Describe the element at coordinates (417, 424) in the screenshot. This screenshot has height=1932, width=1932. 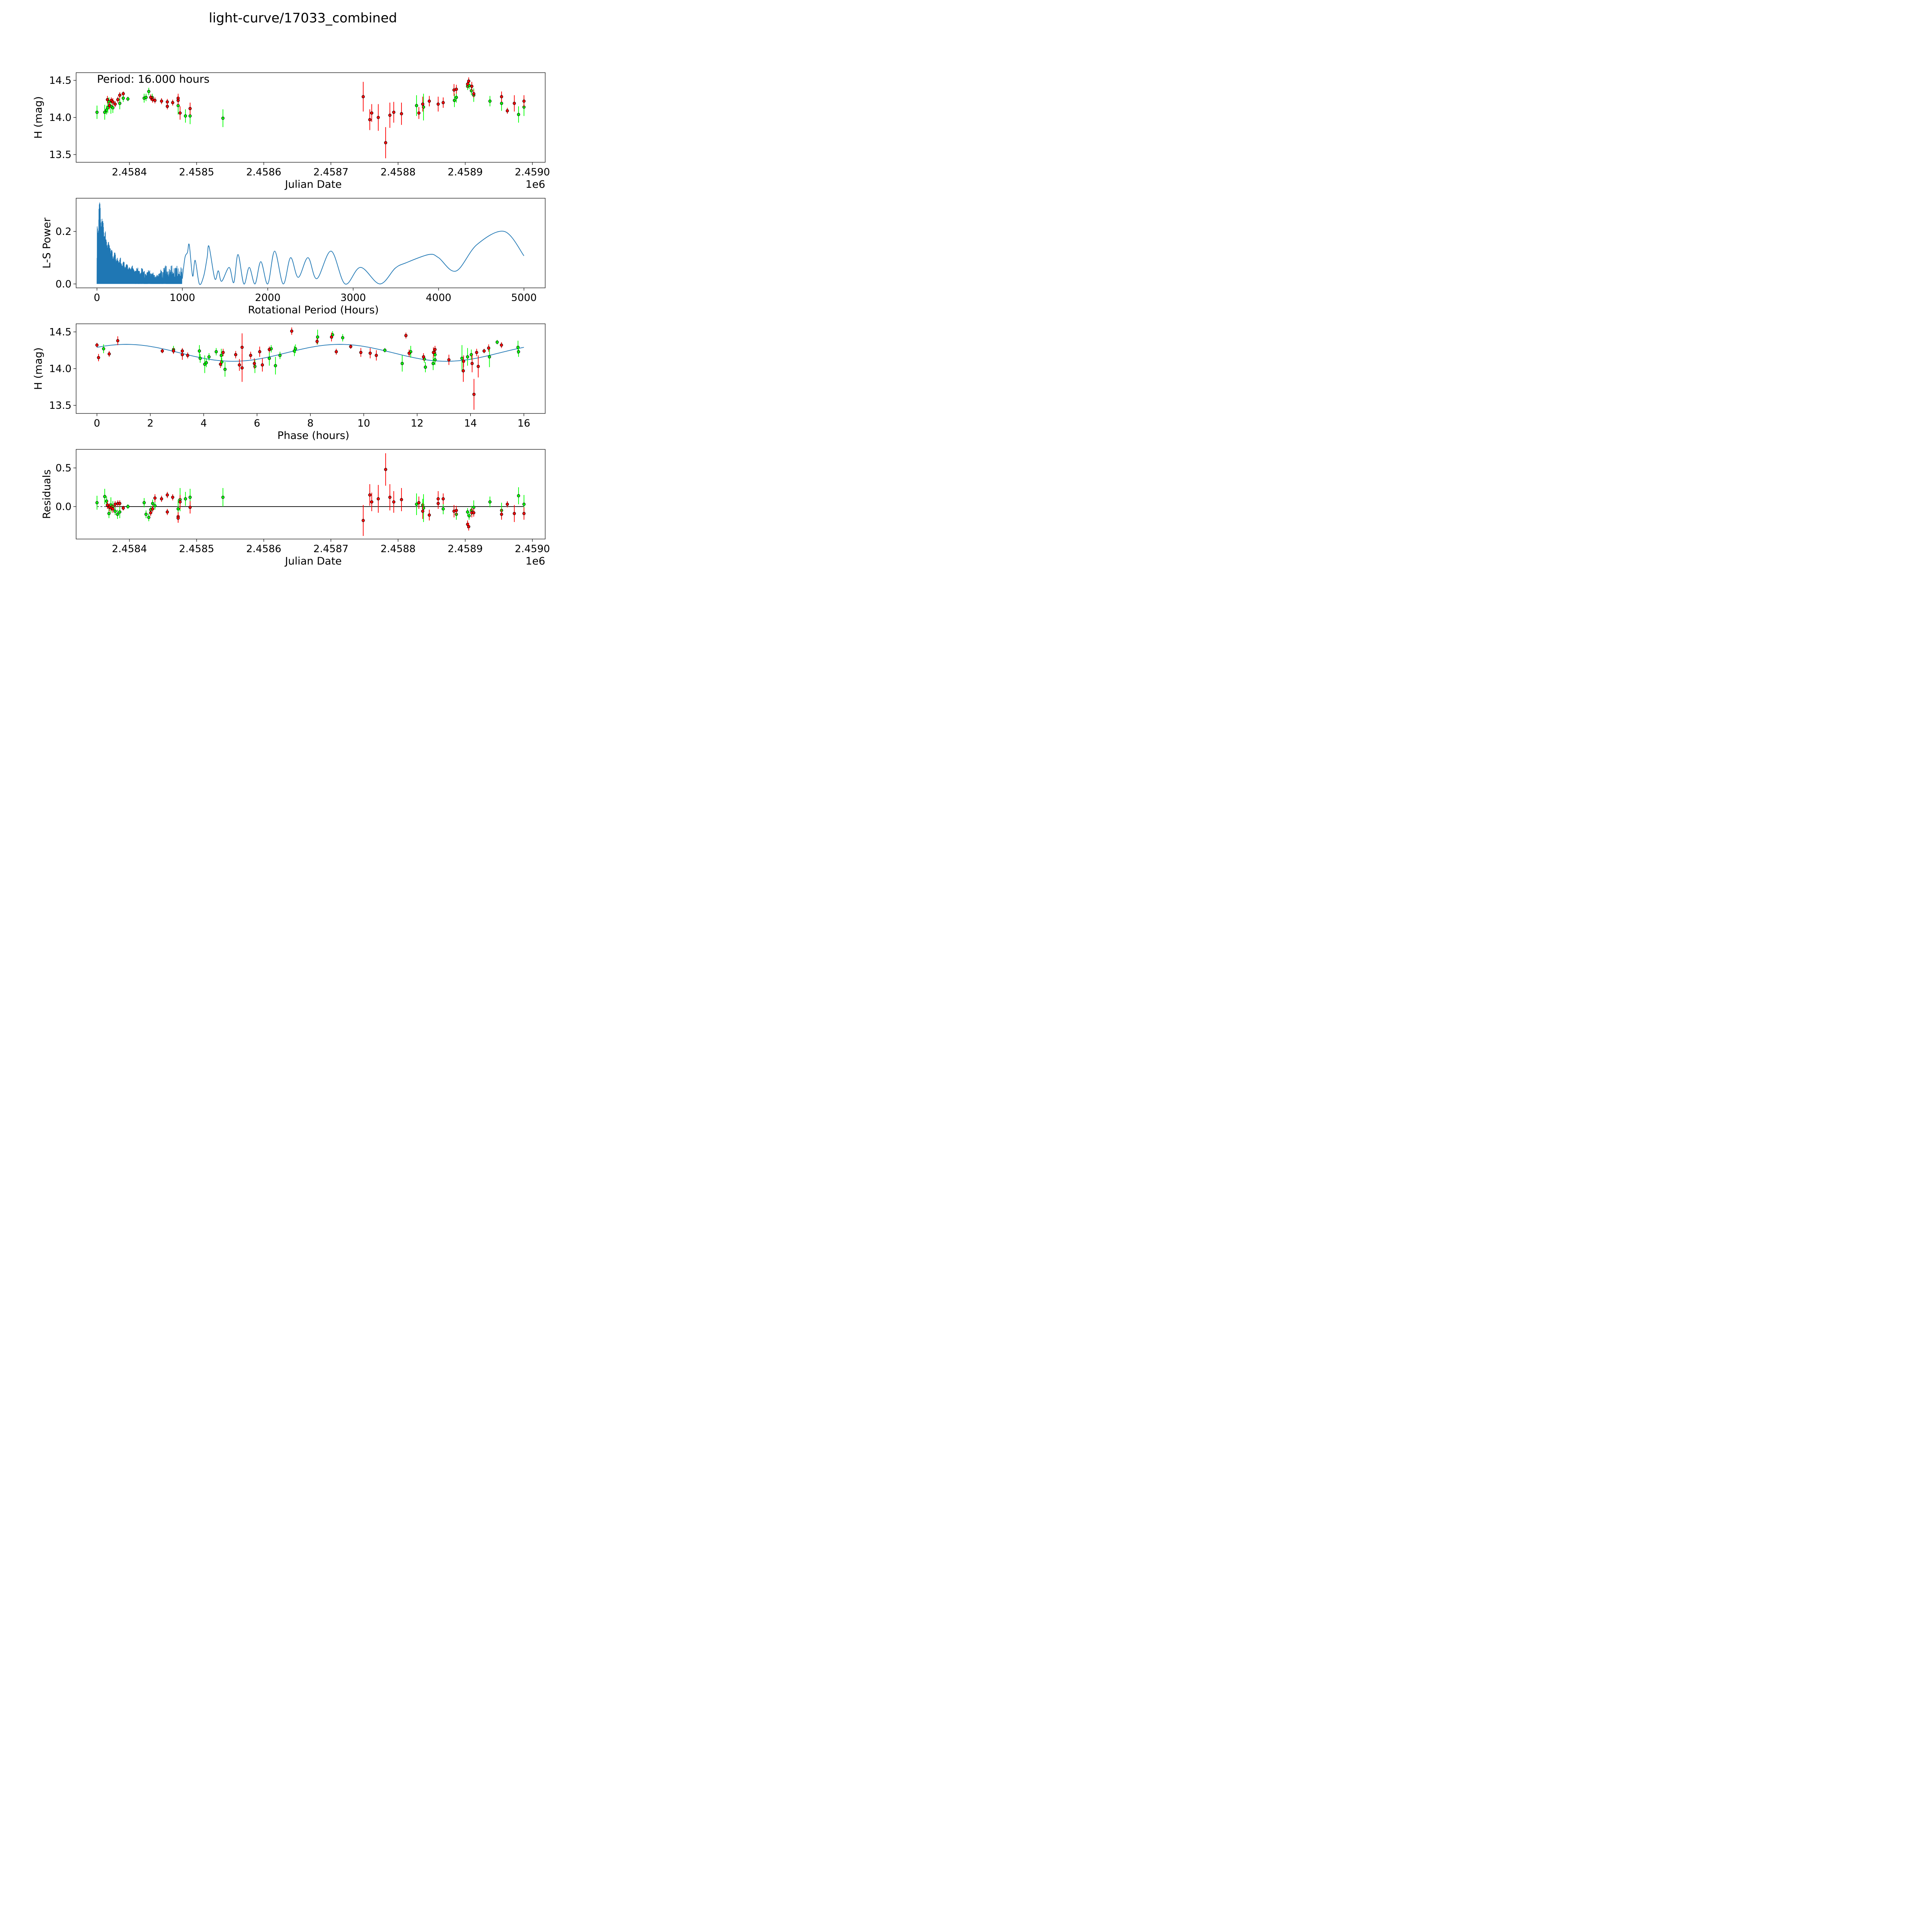
I see `x-tick-label: 12` at that location.